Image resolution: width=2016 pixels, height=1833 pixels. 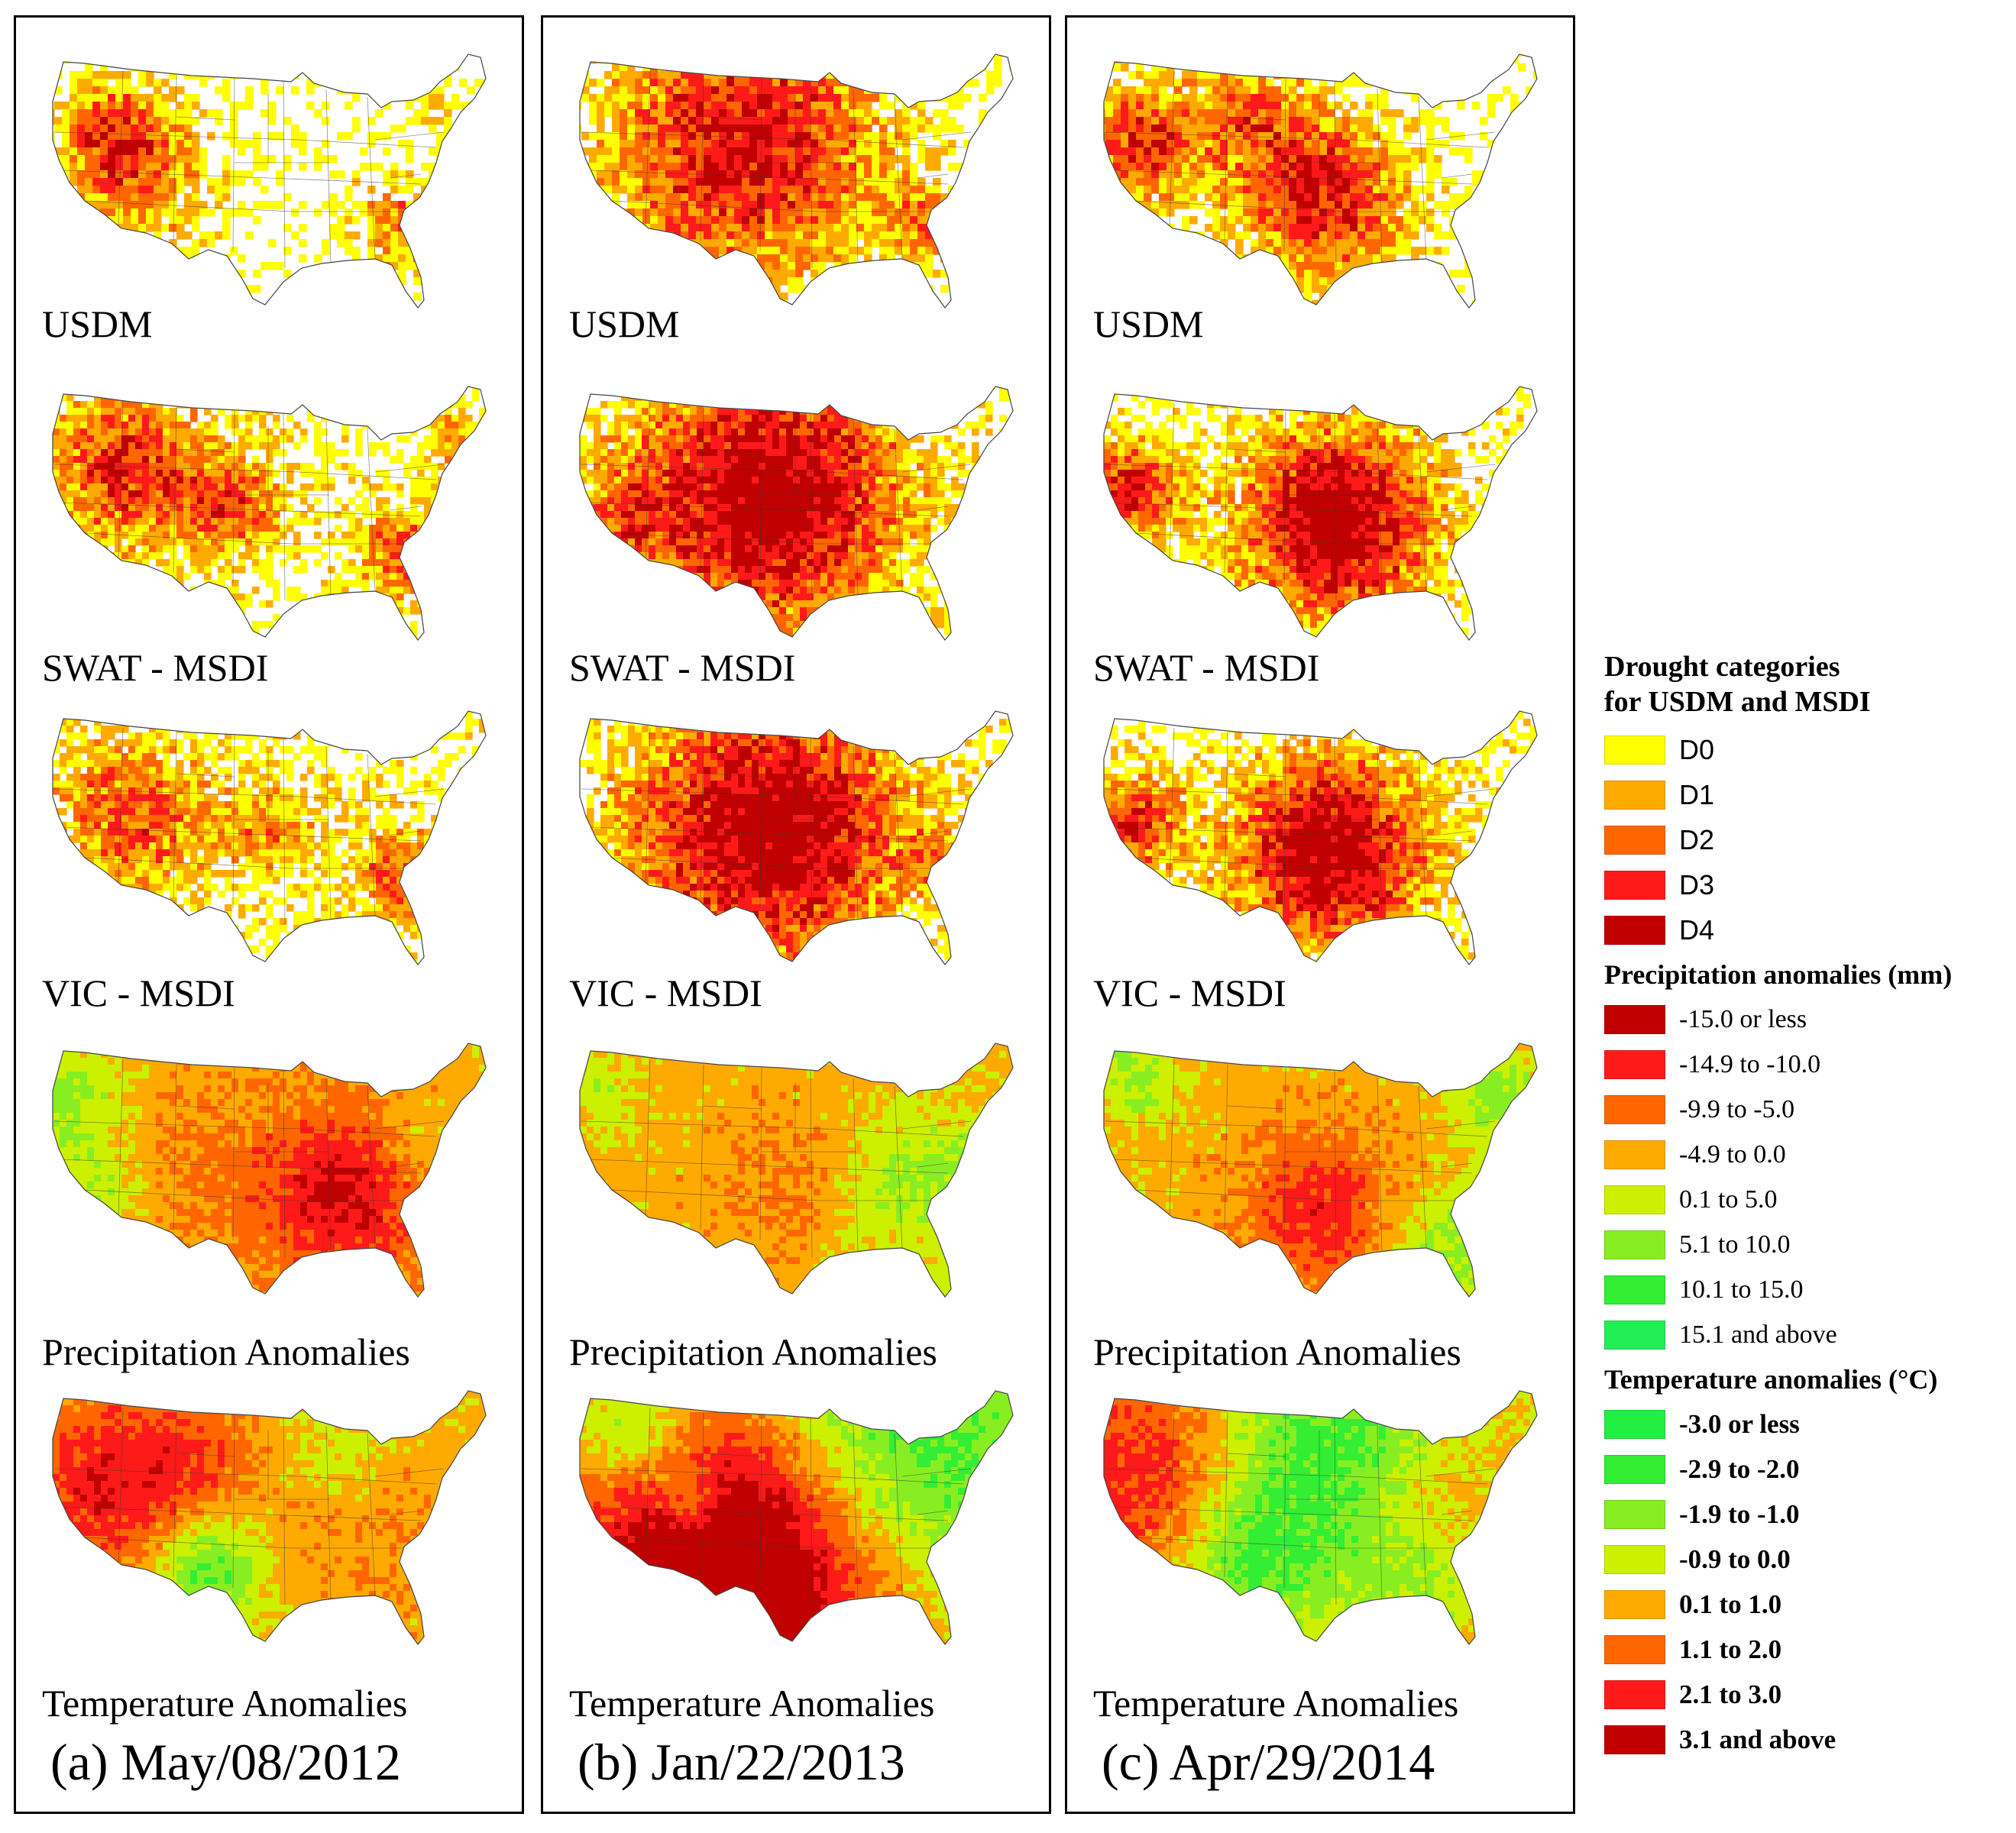 What do you see at coordinates (1696, 795) in the screenshot?
I see `legend-label: D1` at bounding box center [1696, 795].